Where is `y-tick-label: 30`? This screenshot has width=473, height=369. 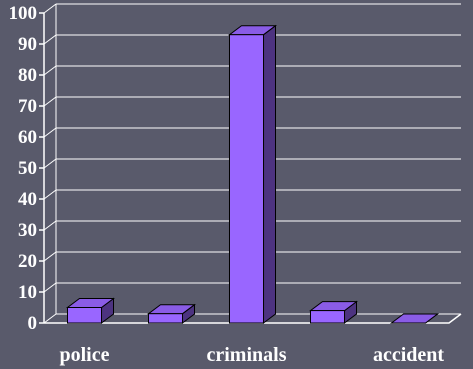
y-tick-label: 30 is located at coordinates (27, 230).